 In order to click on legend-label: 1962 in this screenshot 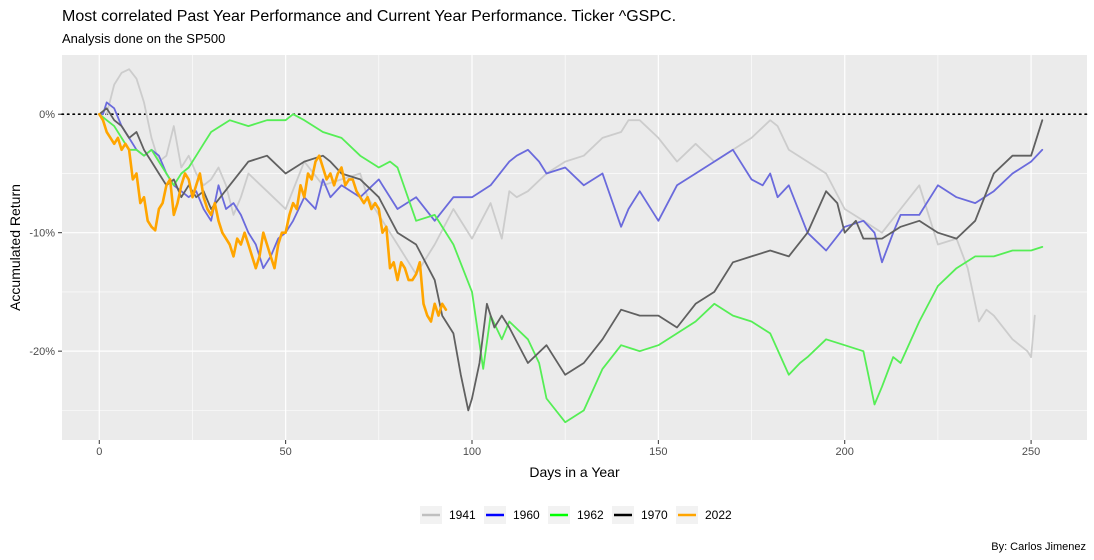, I will do `click(590, 515)`.